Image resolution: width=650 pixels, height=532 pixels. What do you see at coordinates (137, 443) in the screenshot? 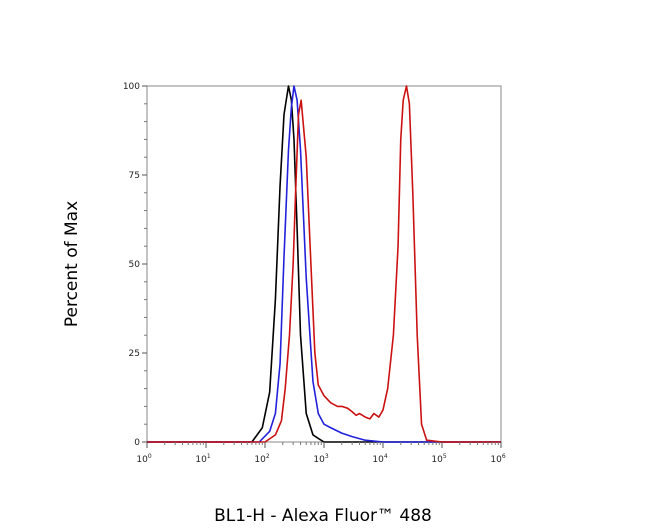
I see `y-tick-label: 0` at bounding box center [137, 443].